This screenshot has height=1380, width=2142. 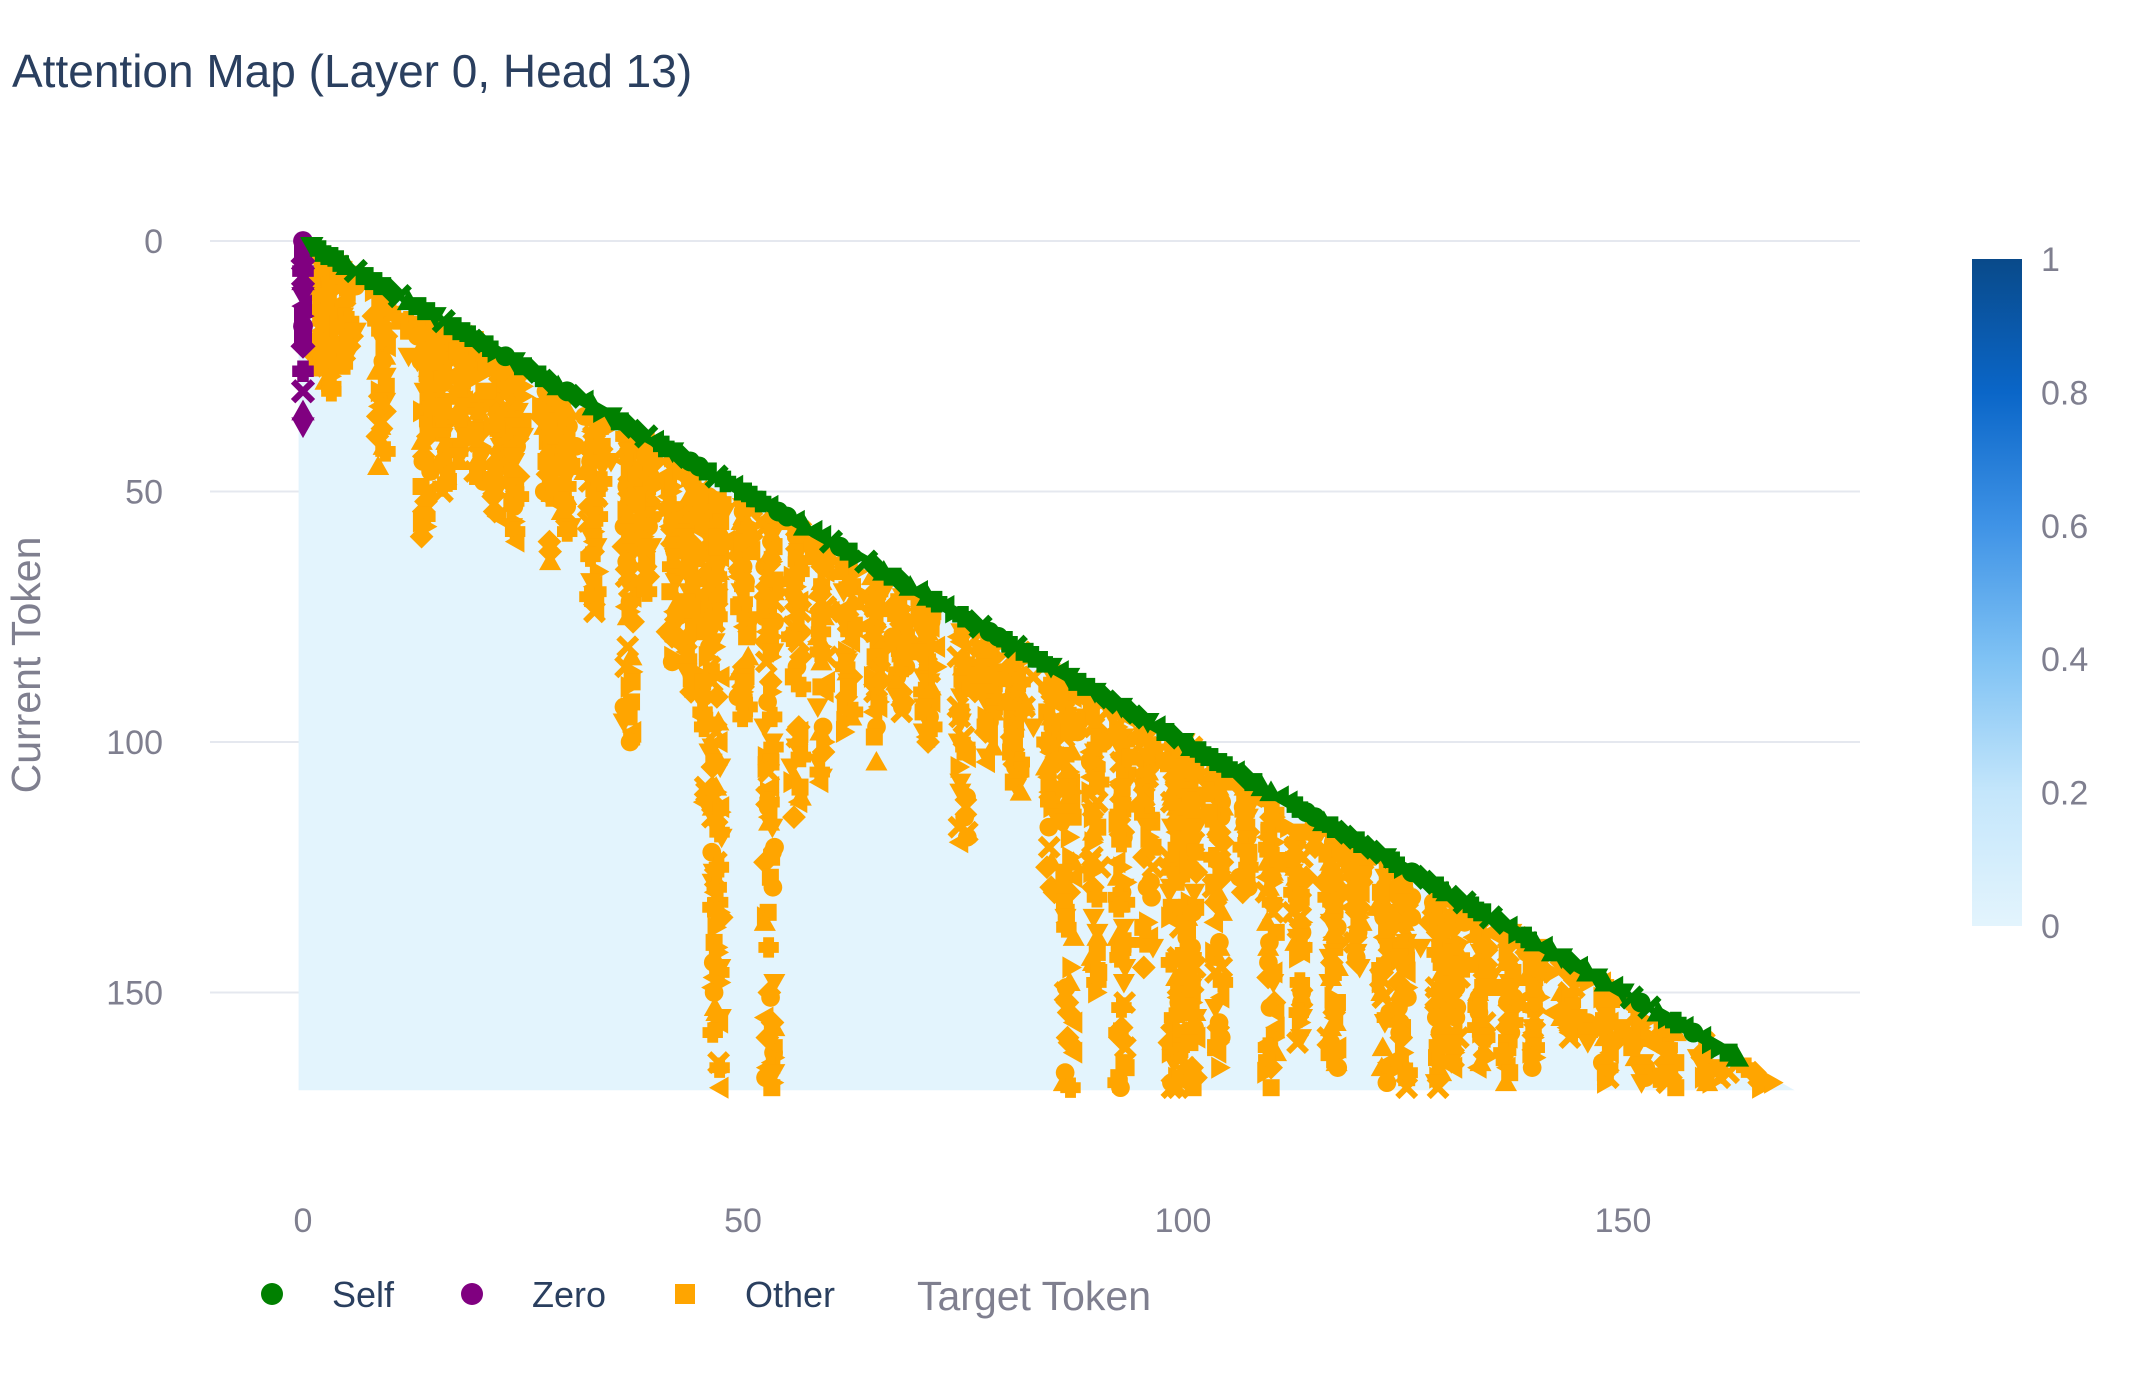 What do you see at coordinates (2050, 927) in the screenshot?
I see `colorbar-tick-label: 0` at bounding box center [2050, 927].